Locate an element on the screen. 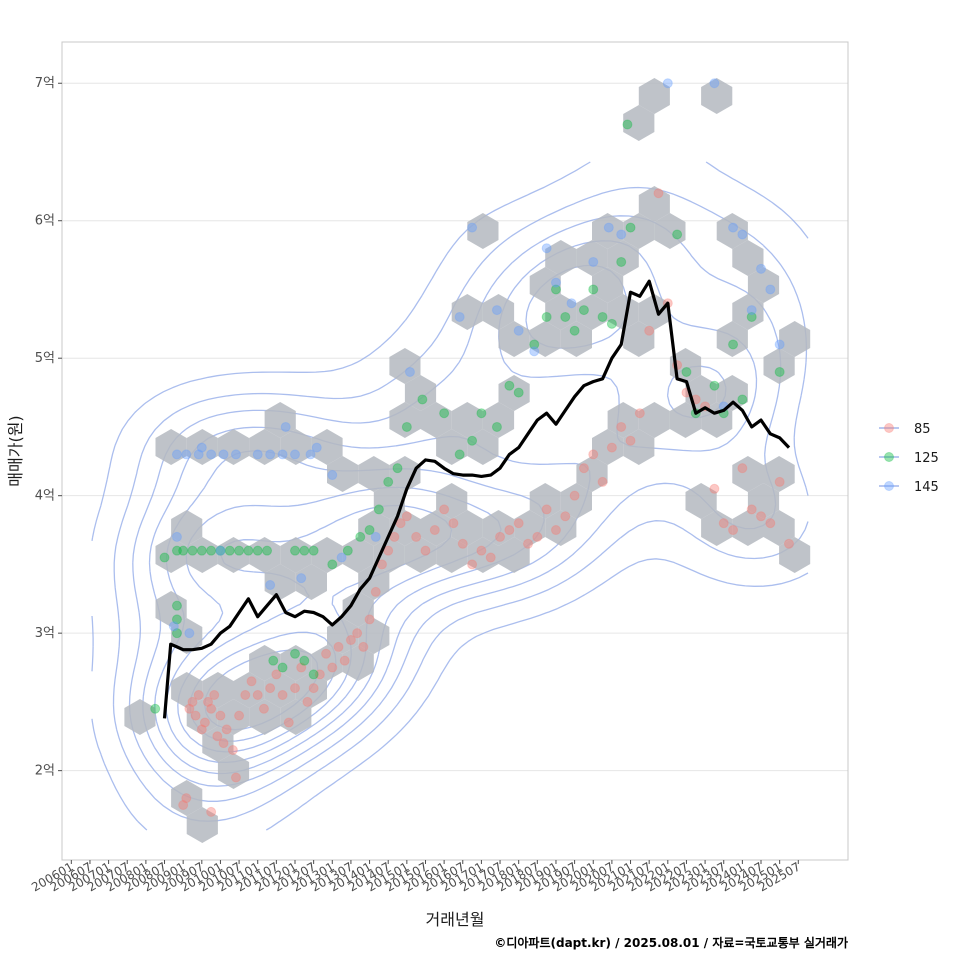 This screenshot has width=960, height=960. x-axis-title: 거래년월 is located at coordinates (455, 919).